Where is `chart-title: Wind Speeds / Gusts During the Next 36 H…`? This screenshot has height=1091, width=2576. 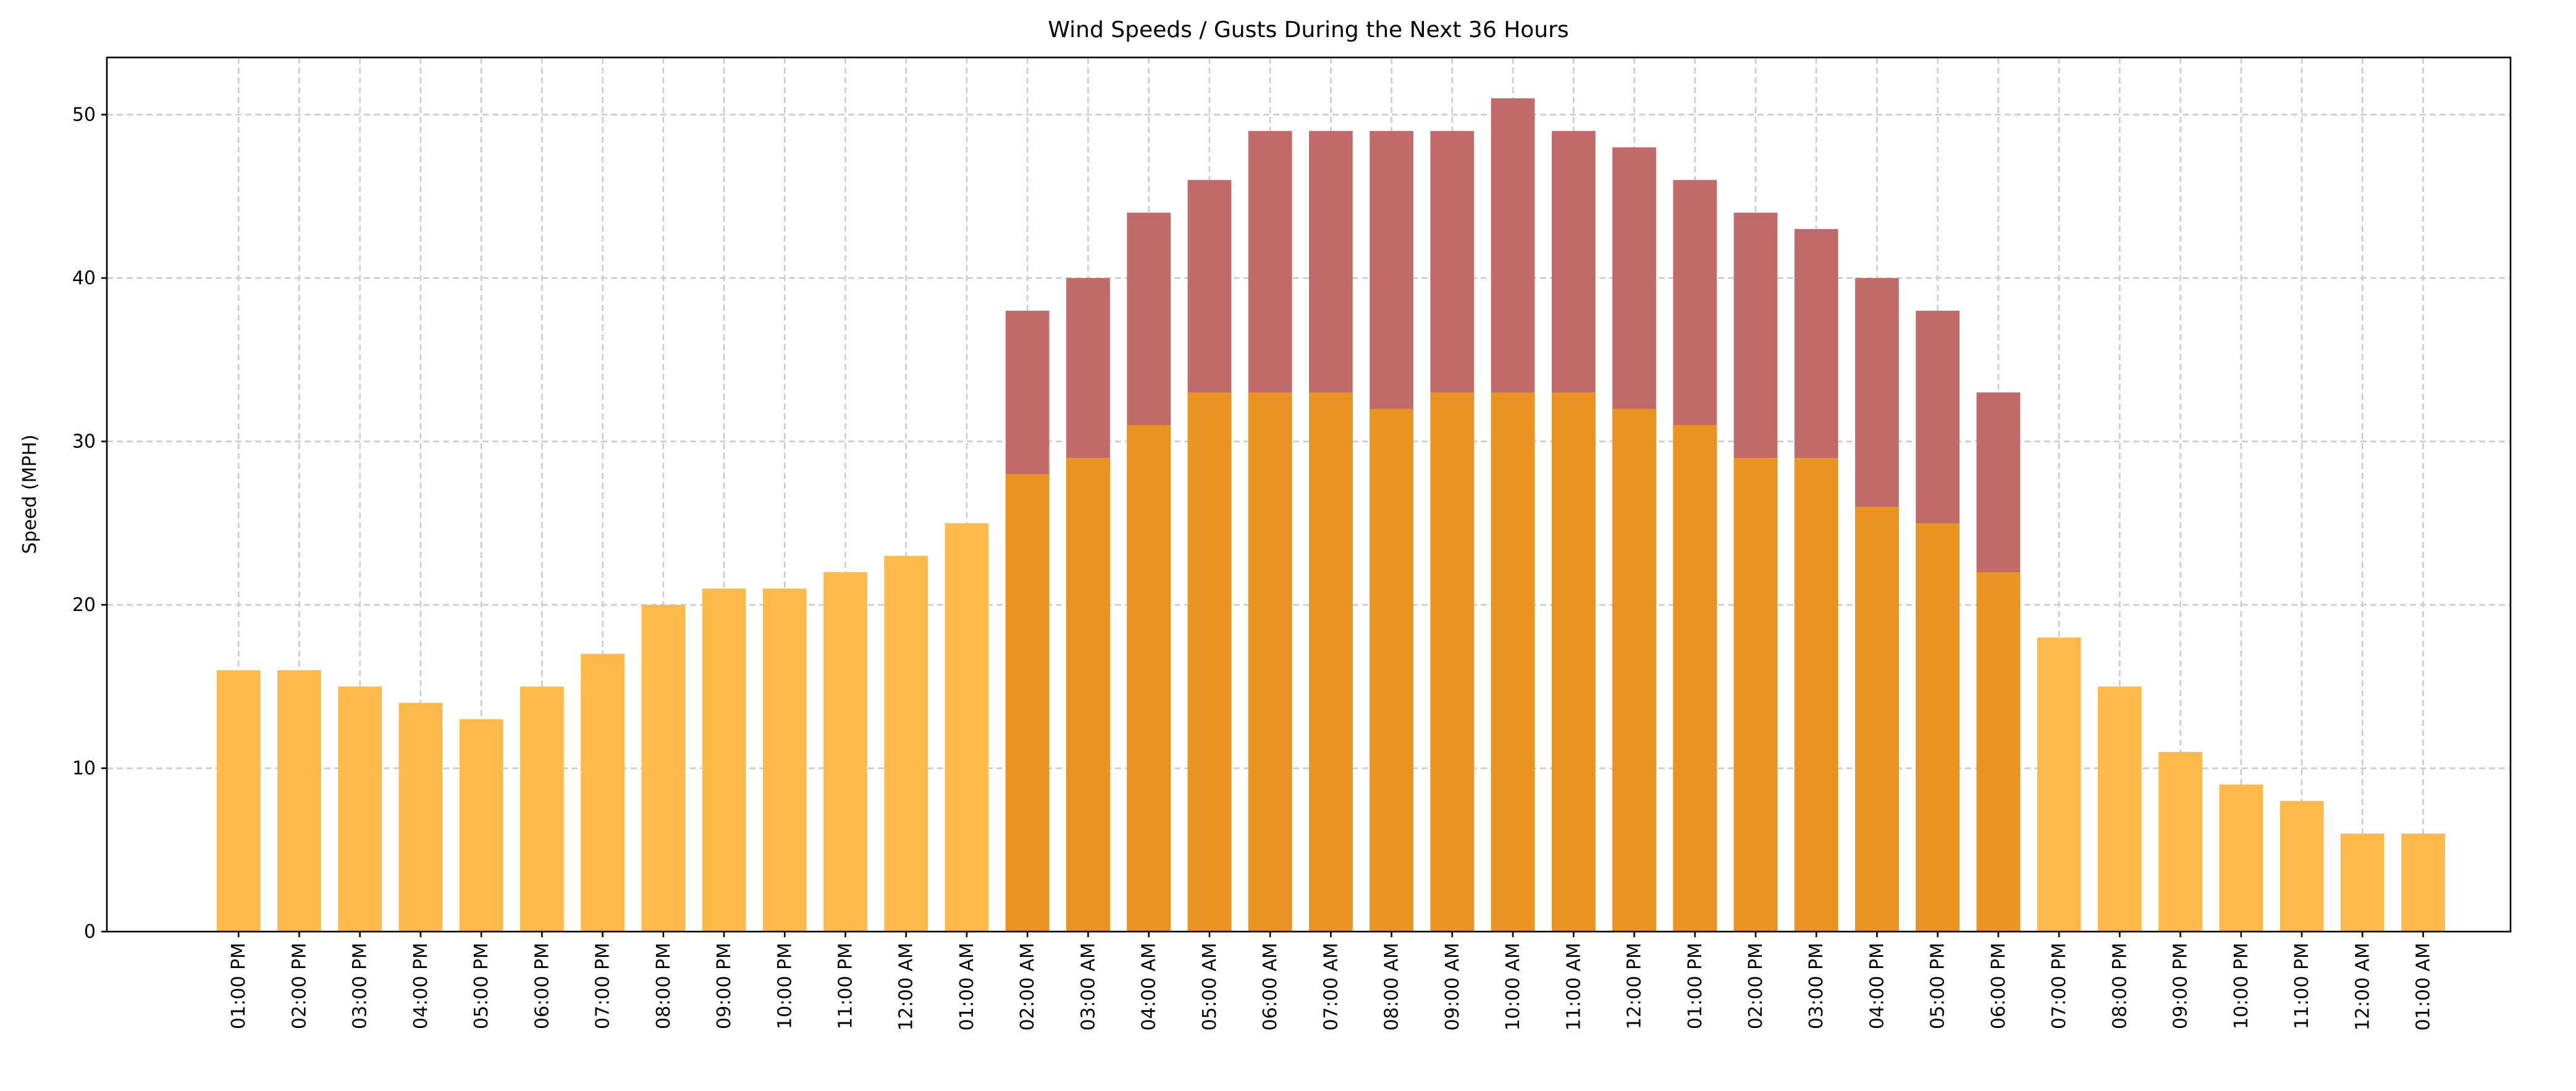
chart-title: Wind Speeds / Gusts During the Next 36 H… is located at coordinates (1308, 30).